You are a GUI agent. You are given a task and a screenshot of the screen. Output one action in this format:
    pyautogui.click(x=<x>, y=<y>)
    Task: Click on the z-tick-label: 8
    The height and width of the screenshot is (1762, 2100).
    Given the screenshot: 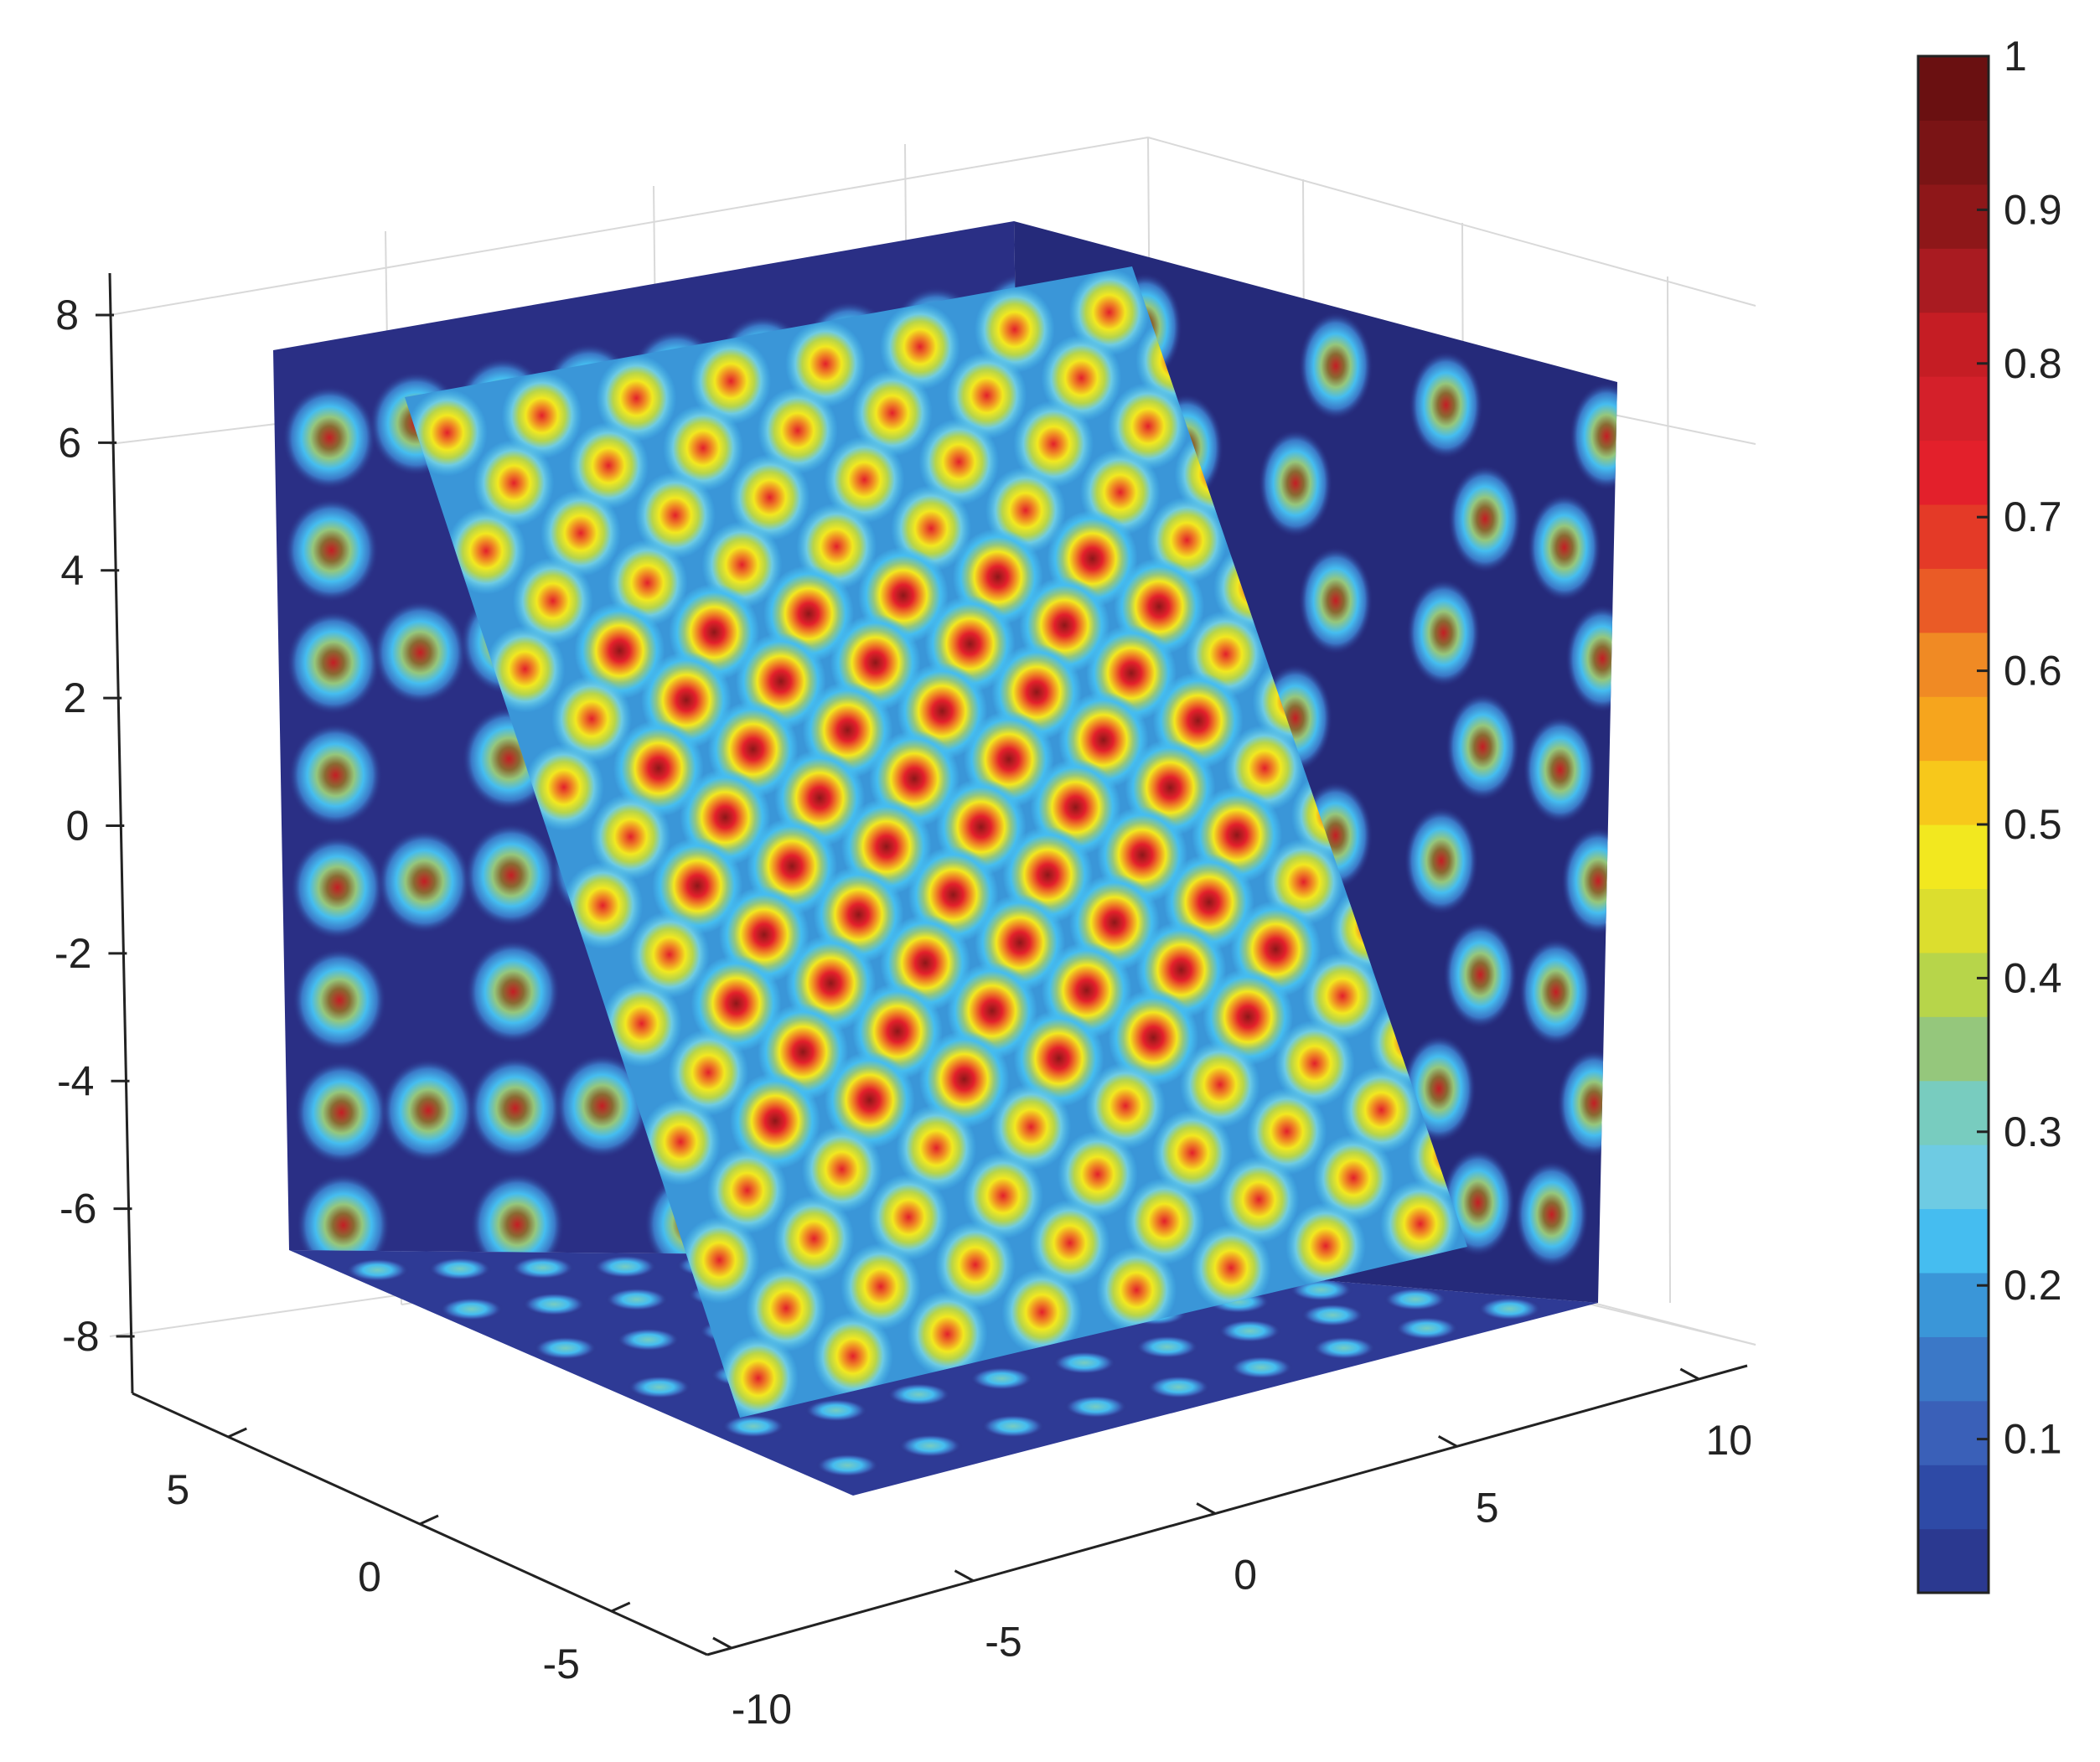 What is the action you would take?
    pyautogui.click(x=67, y=315)
    